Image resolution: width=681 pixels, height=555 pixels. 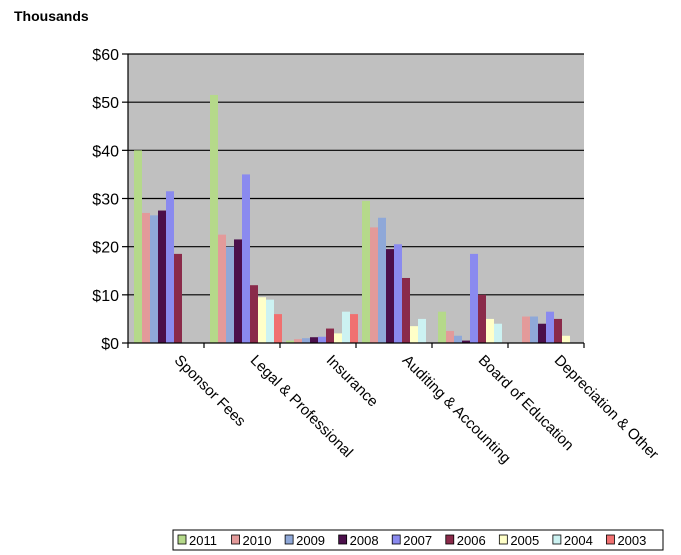 I want to click on x-category-label: Insurance, so click(x=352, y=381).